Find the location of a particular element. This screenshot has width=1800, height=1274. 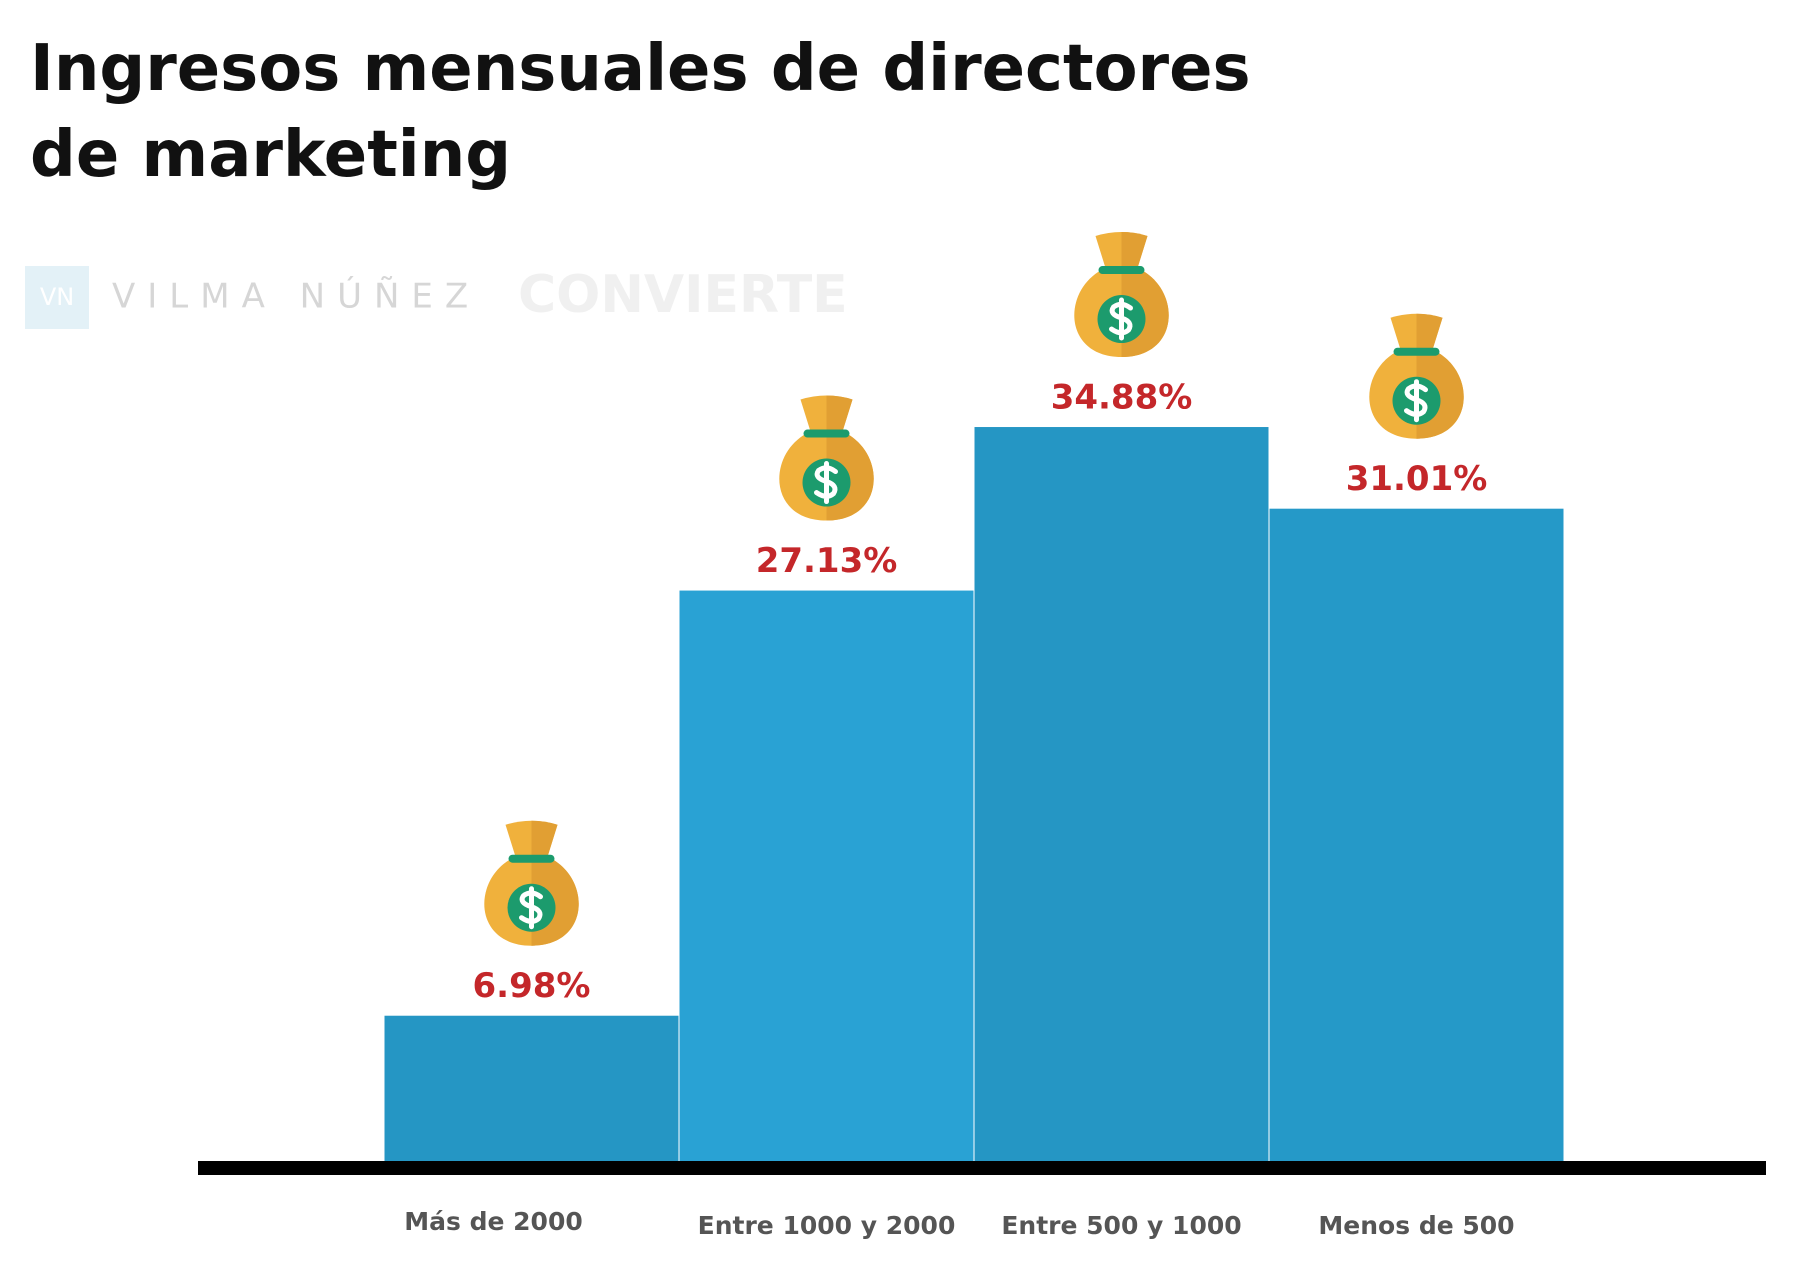

watermark: VILMA NÚÑEZ is located at coordinates (296, 296).